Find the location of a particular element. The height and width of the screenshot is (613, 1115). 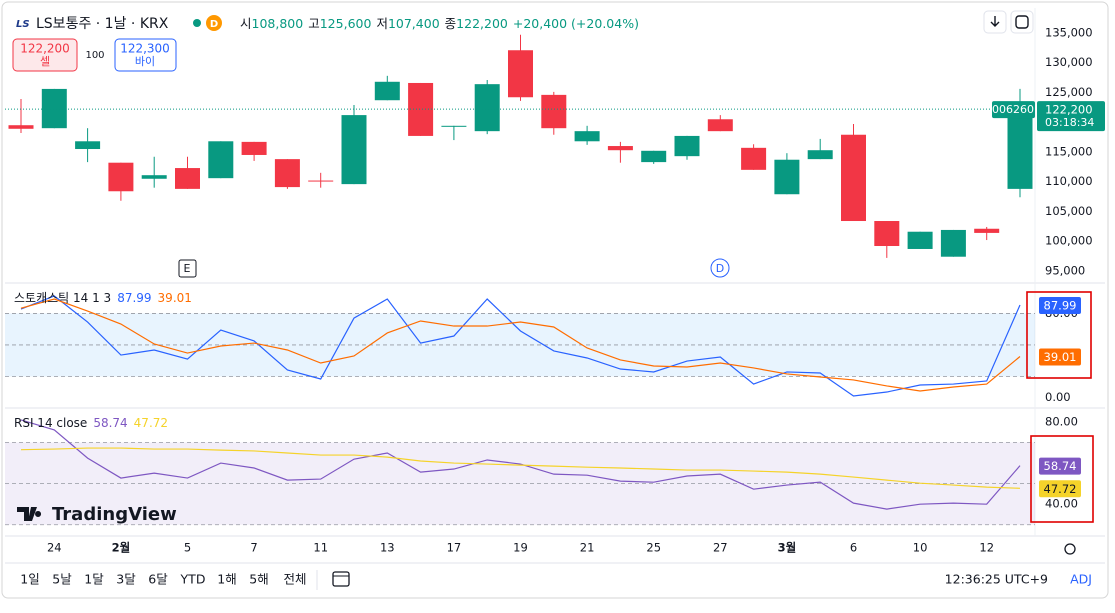

range-button: YTD is located at coordinates (193, 579).